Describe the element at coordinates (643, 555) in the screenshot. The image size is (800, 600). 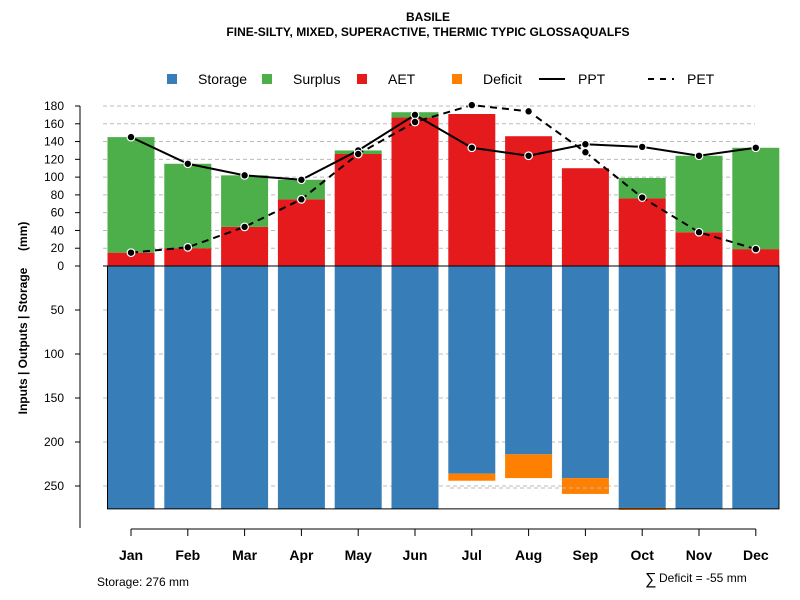
I see `x-tick-label: Oct` at that location.